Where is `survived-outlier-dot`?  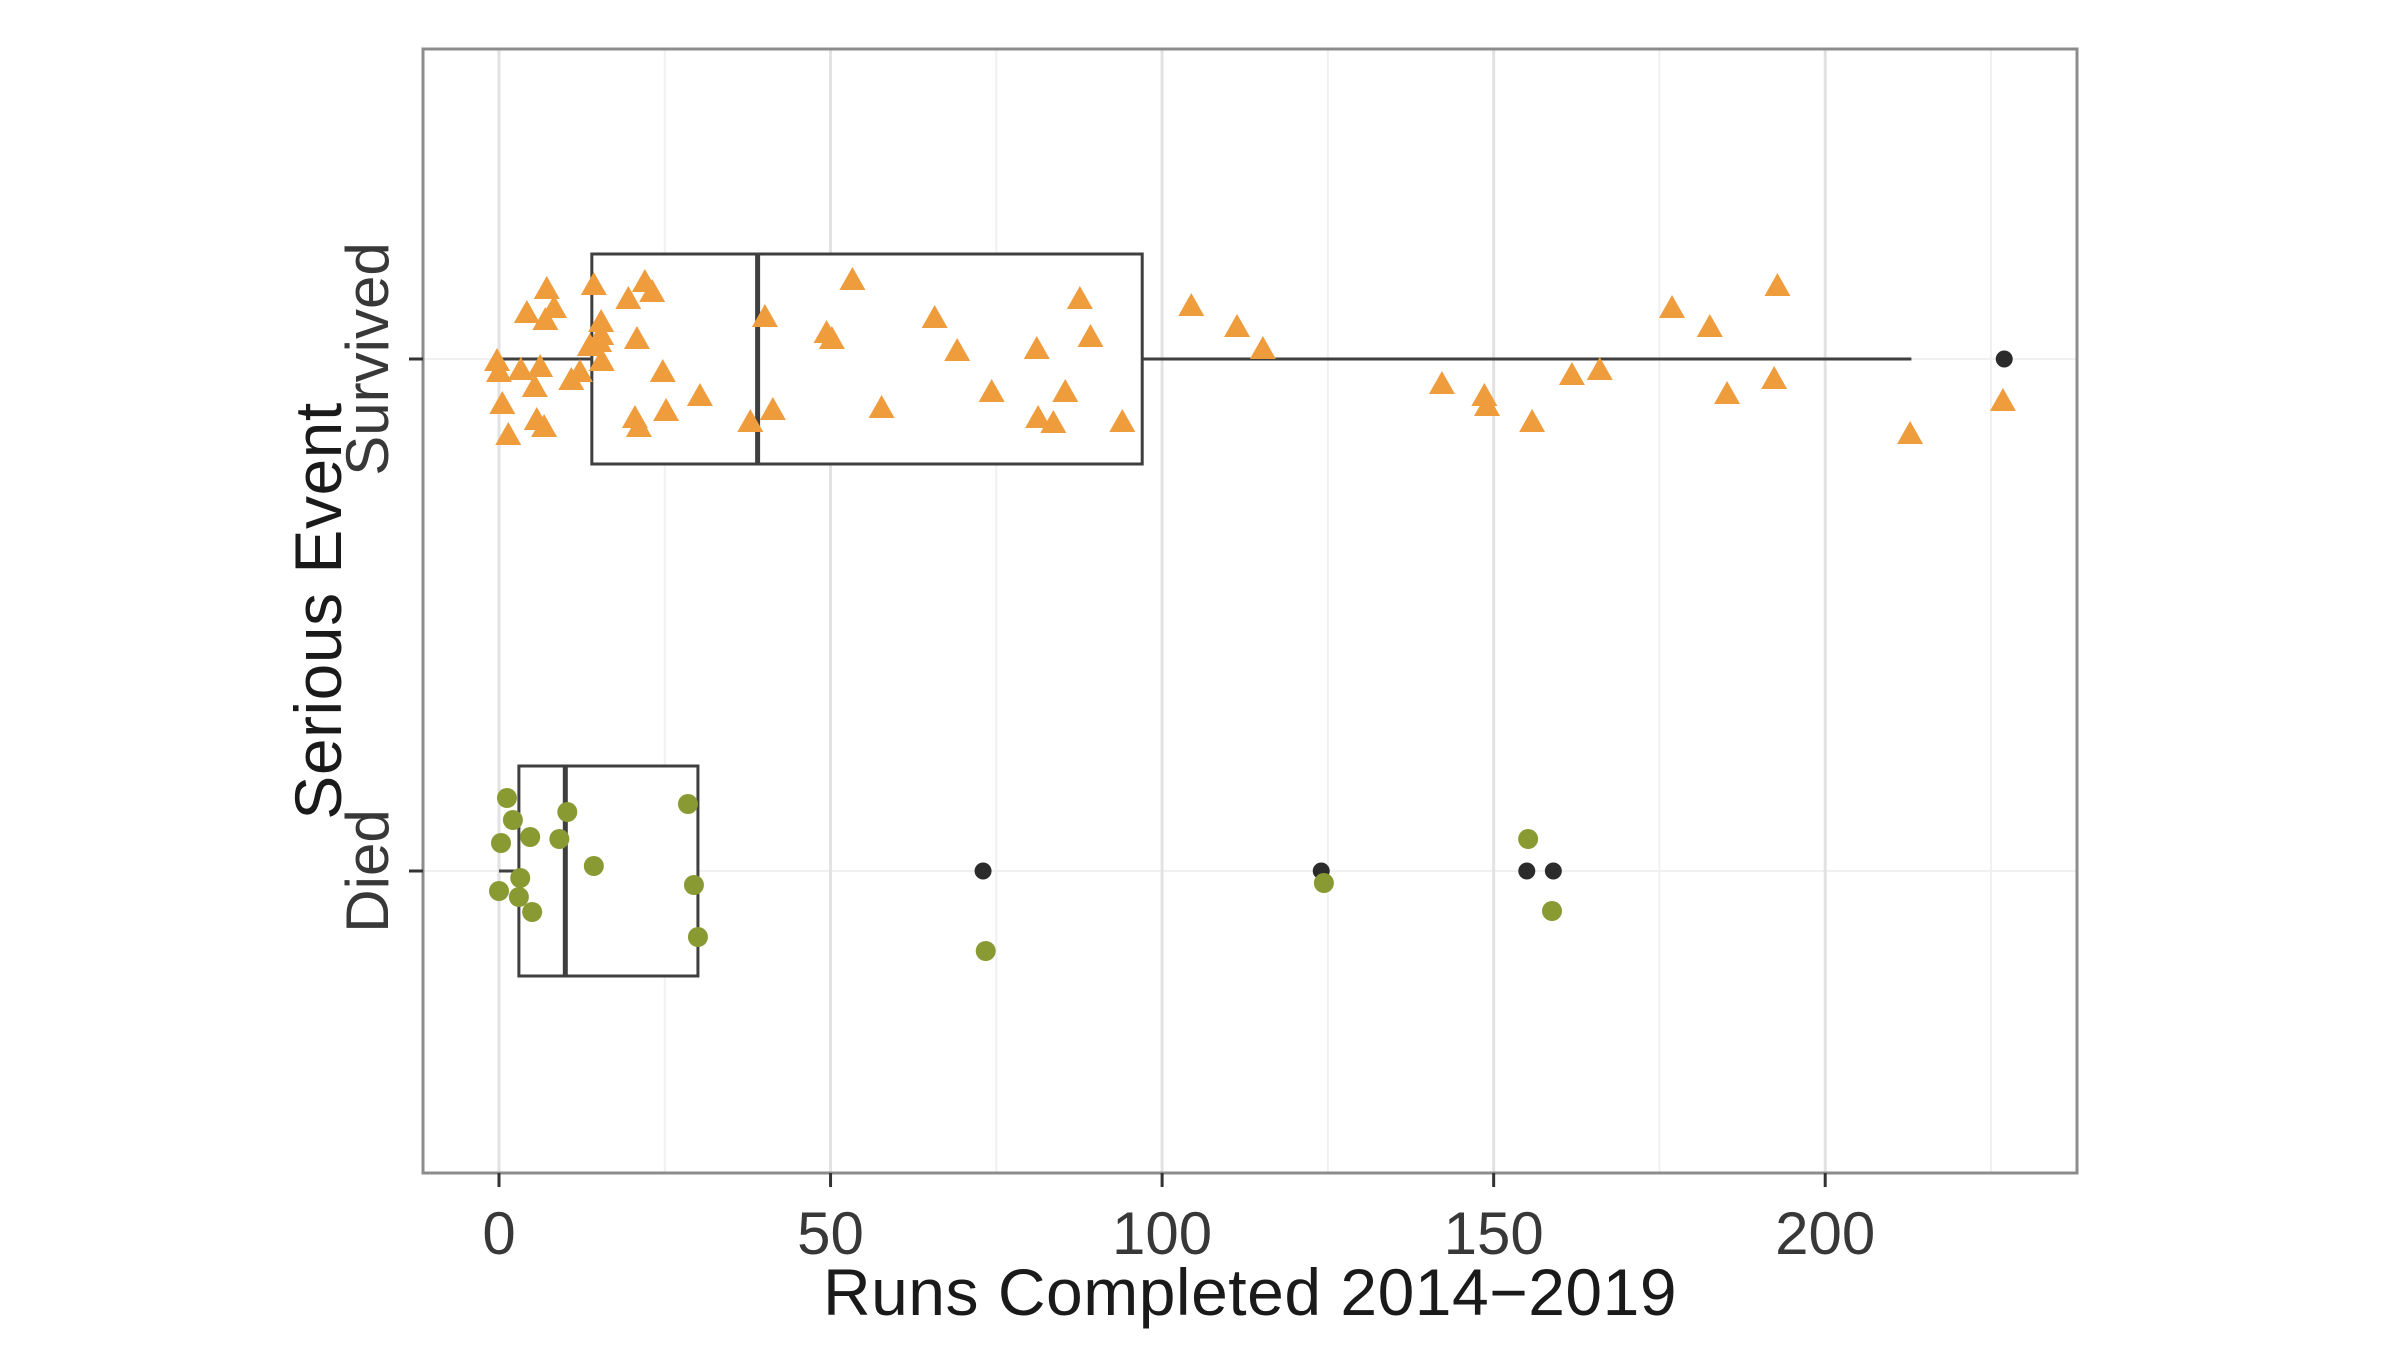
survived-outlier-dot is located at coordinates (2004, 359).